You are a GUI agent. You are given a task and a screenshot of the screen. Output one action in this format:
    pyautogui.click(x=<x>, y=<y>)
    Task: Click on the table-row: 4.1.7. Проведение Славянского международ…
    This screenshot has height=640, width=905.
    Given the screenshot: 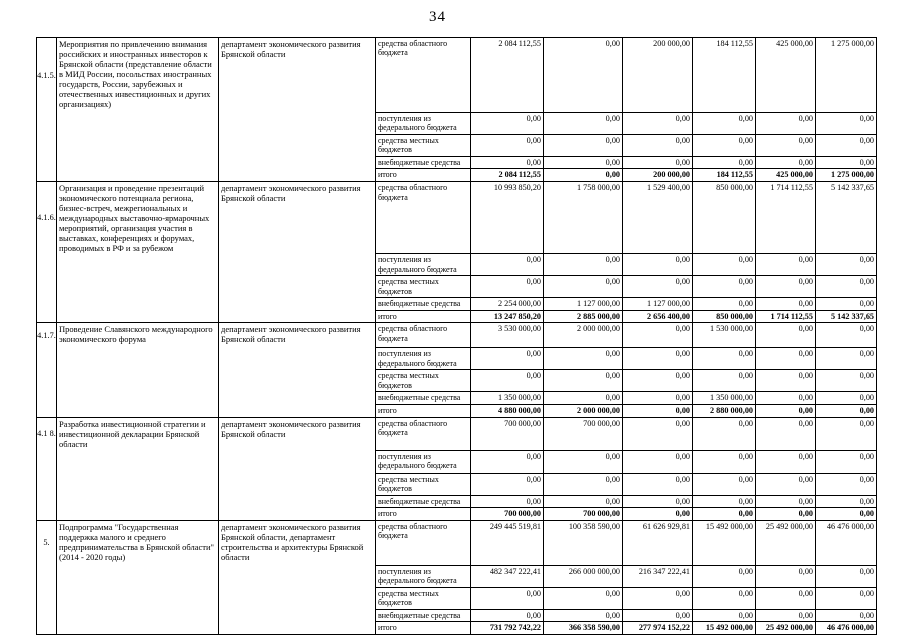 What is the action you would take?
    pyautogui.click(x=456, y=370)
    